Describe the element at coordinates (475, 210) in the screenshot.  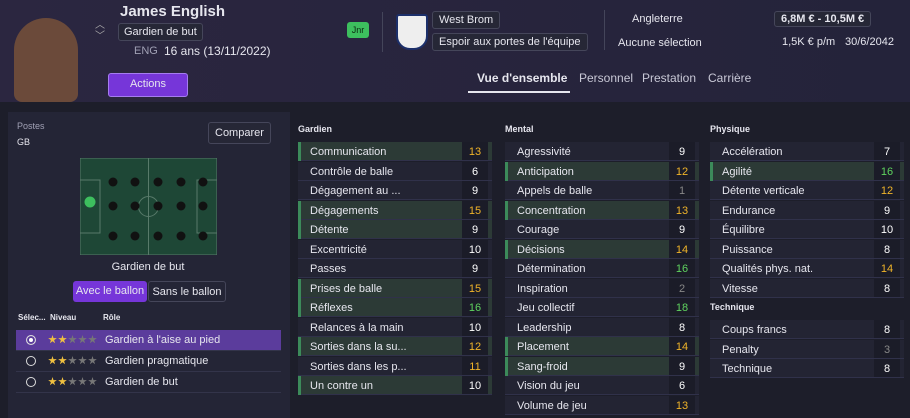
I see `attribute-value: 15` at that location.